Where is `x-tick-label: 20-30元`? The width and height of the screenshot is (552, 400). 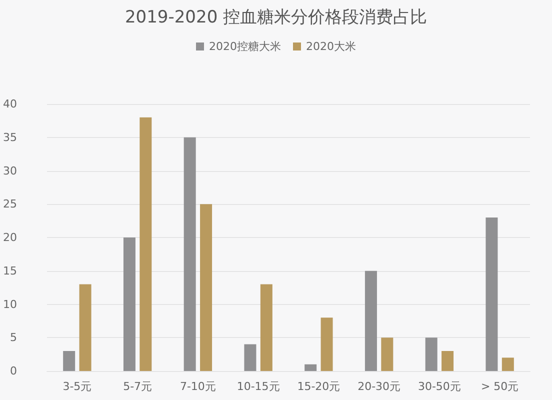 x-tick-label: 20-30元 is located at coordinates (379, 386).